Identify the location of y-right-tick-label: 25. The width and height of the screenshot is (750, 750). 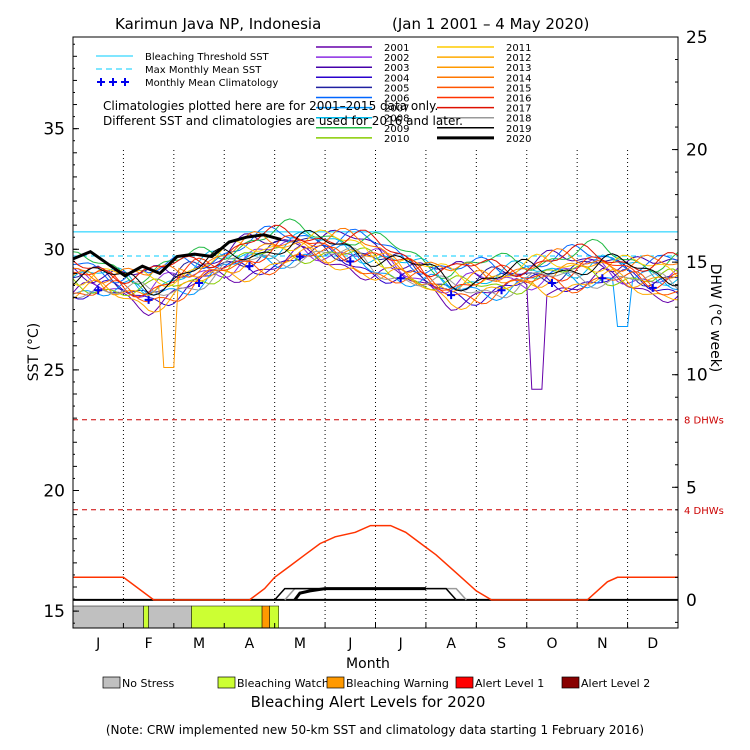
(697, 38).